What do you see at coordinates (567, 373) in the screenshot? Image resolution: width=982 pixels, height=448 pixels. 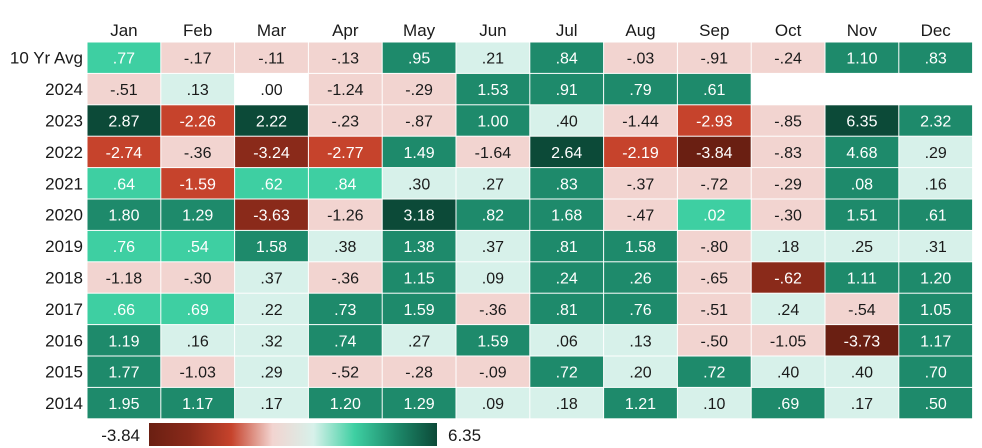 I see `cell-value-label: .72` at bounding box center [567, 373].